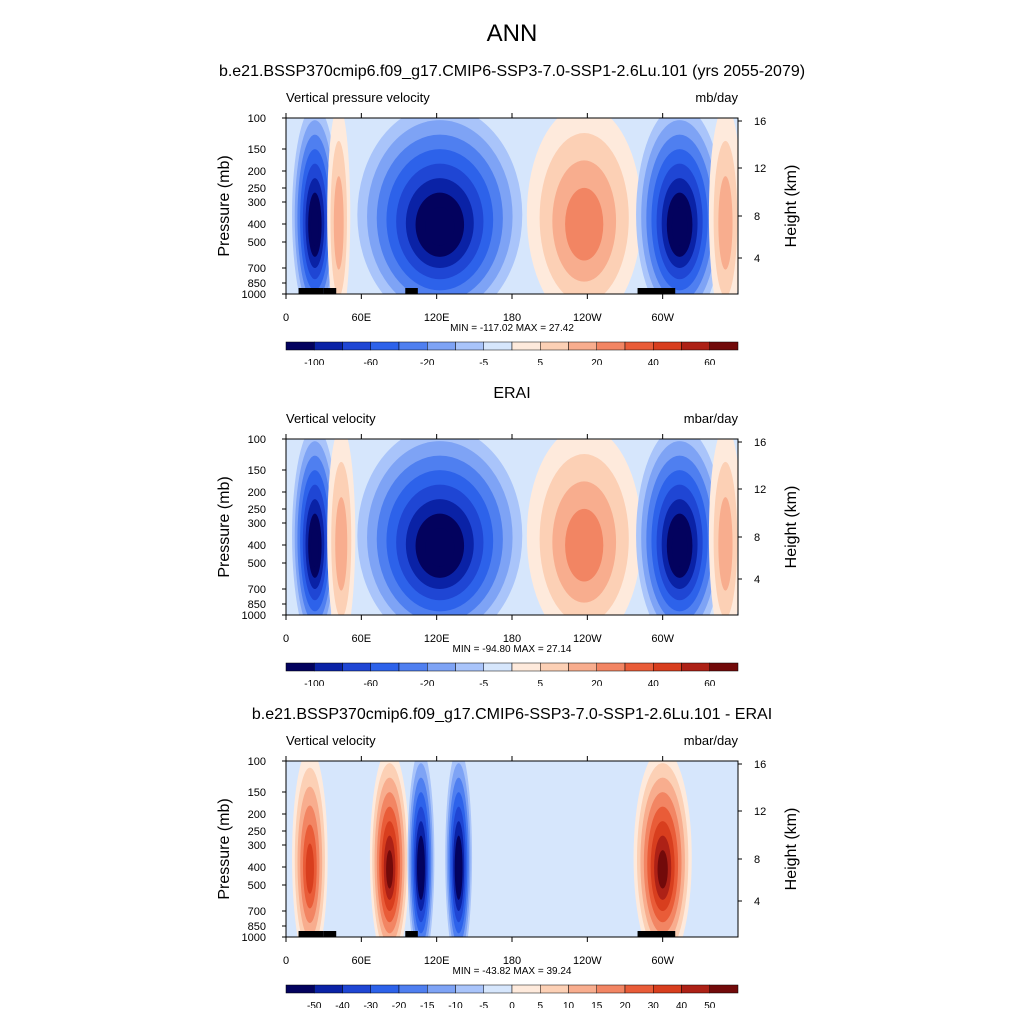 This screenshot has width=1024, height=1024. Describe the element at coordinates (654, 1004) in the screenshot. I see `colorbar-label: 30` at that location.